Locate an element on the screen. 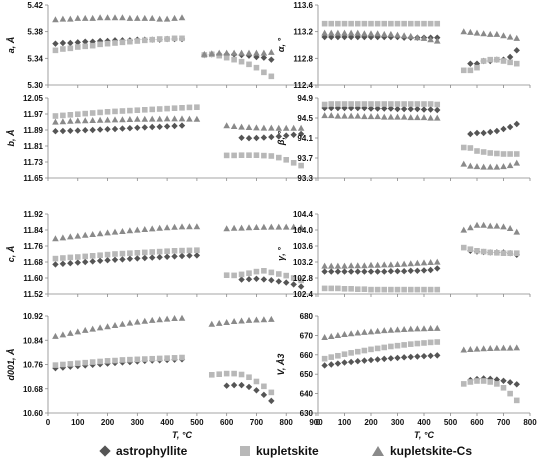  x-tick-label: 300 is located at coordinates (398, 422).